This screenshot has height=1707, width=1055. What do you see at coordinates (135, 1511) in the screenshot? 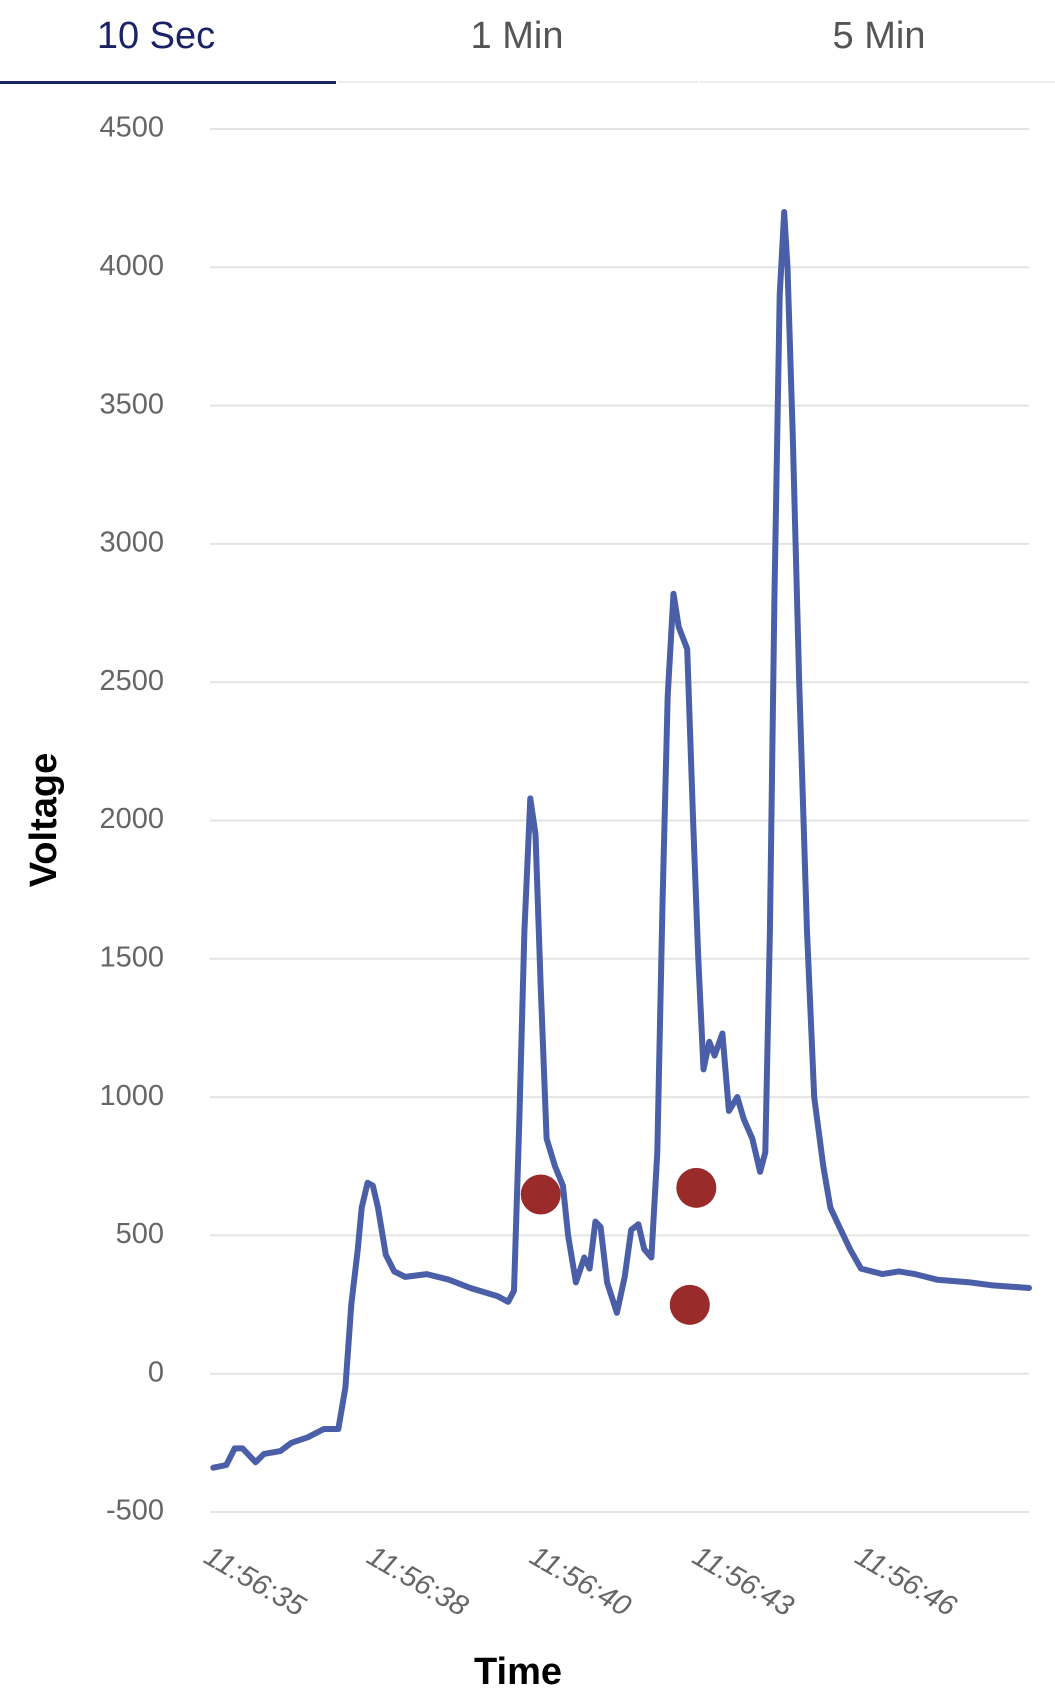
I see `y-tick-label: -500` at bounding box center [135, 1511].